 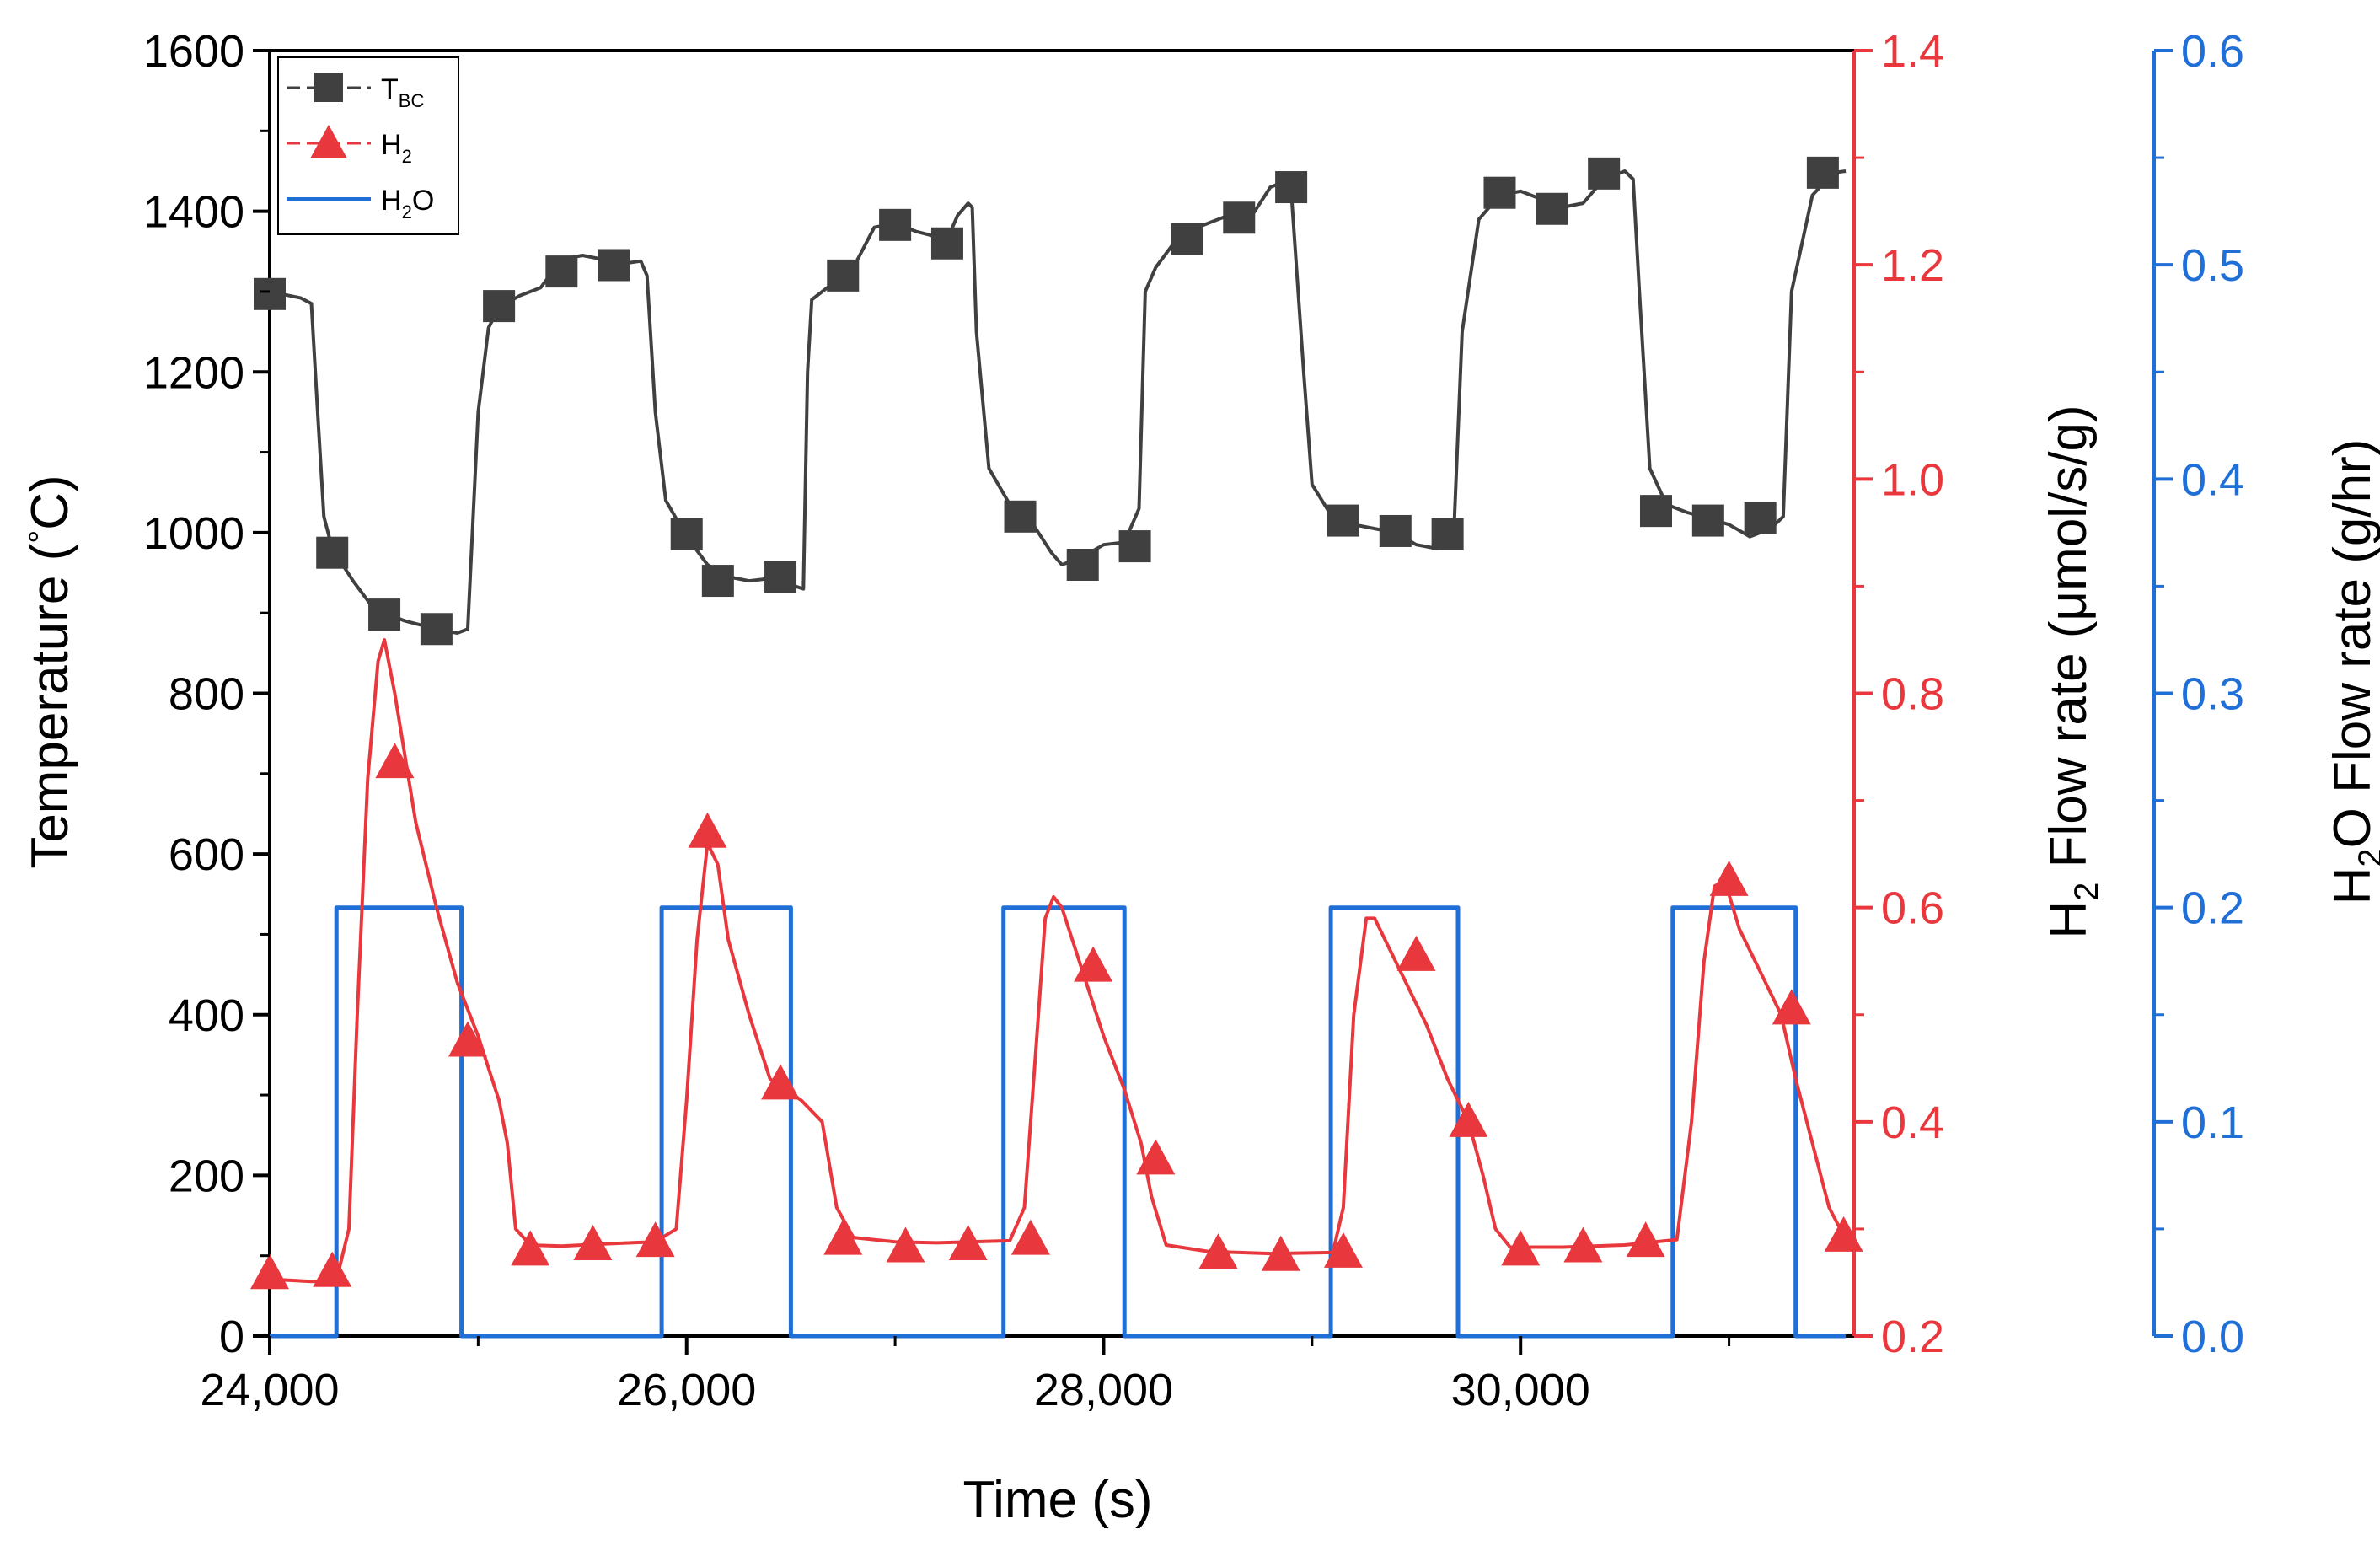 What do you see at coordinates (2352, 672) in the screenshot?
I see `right-axis-h2o-title: H2O Flow rate (g/hr)` at bounding box center [2352, 672].